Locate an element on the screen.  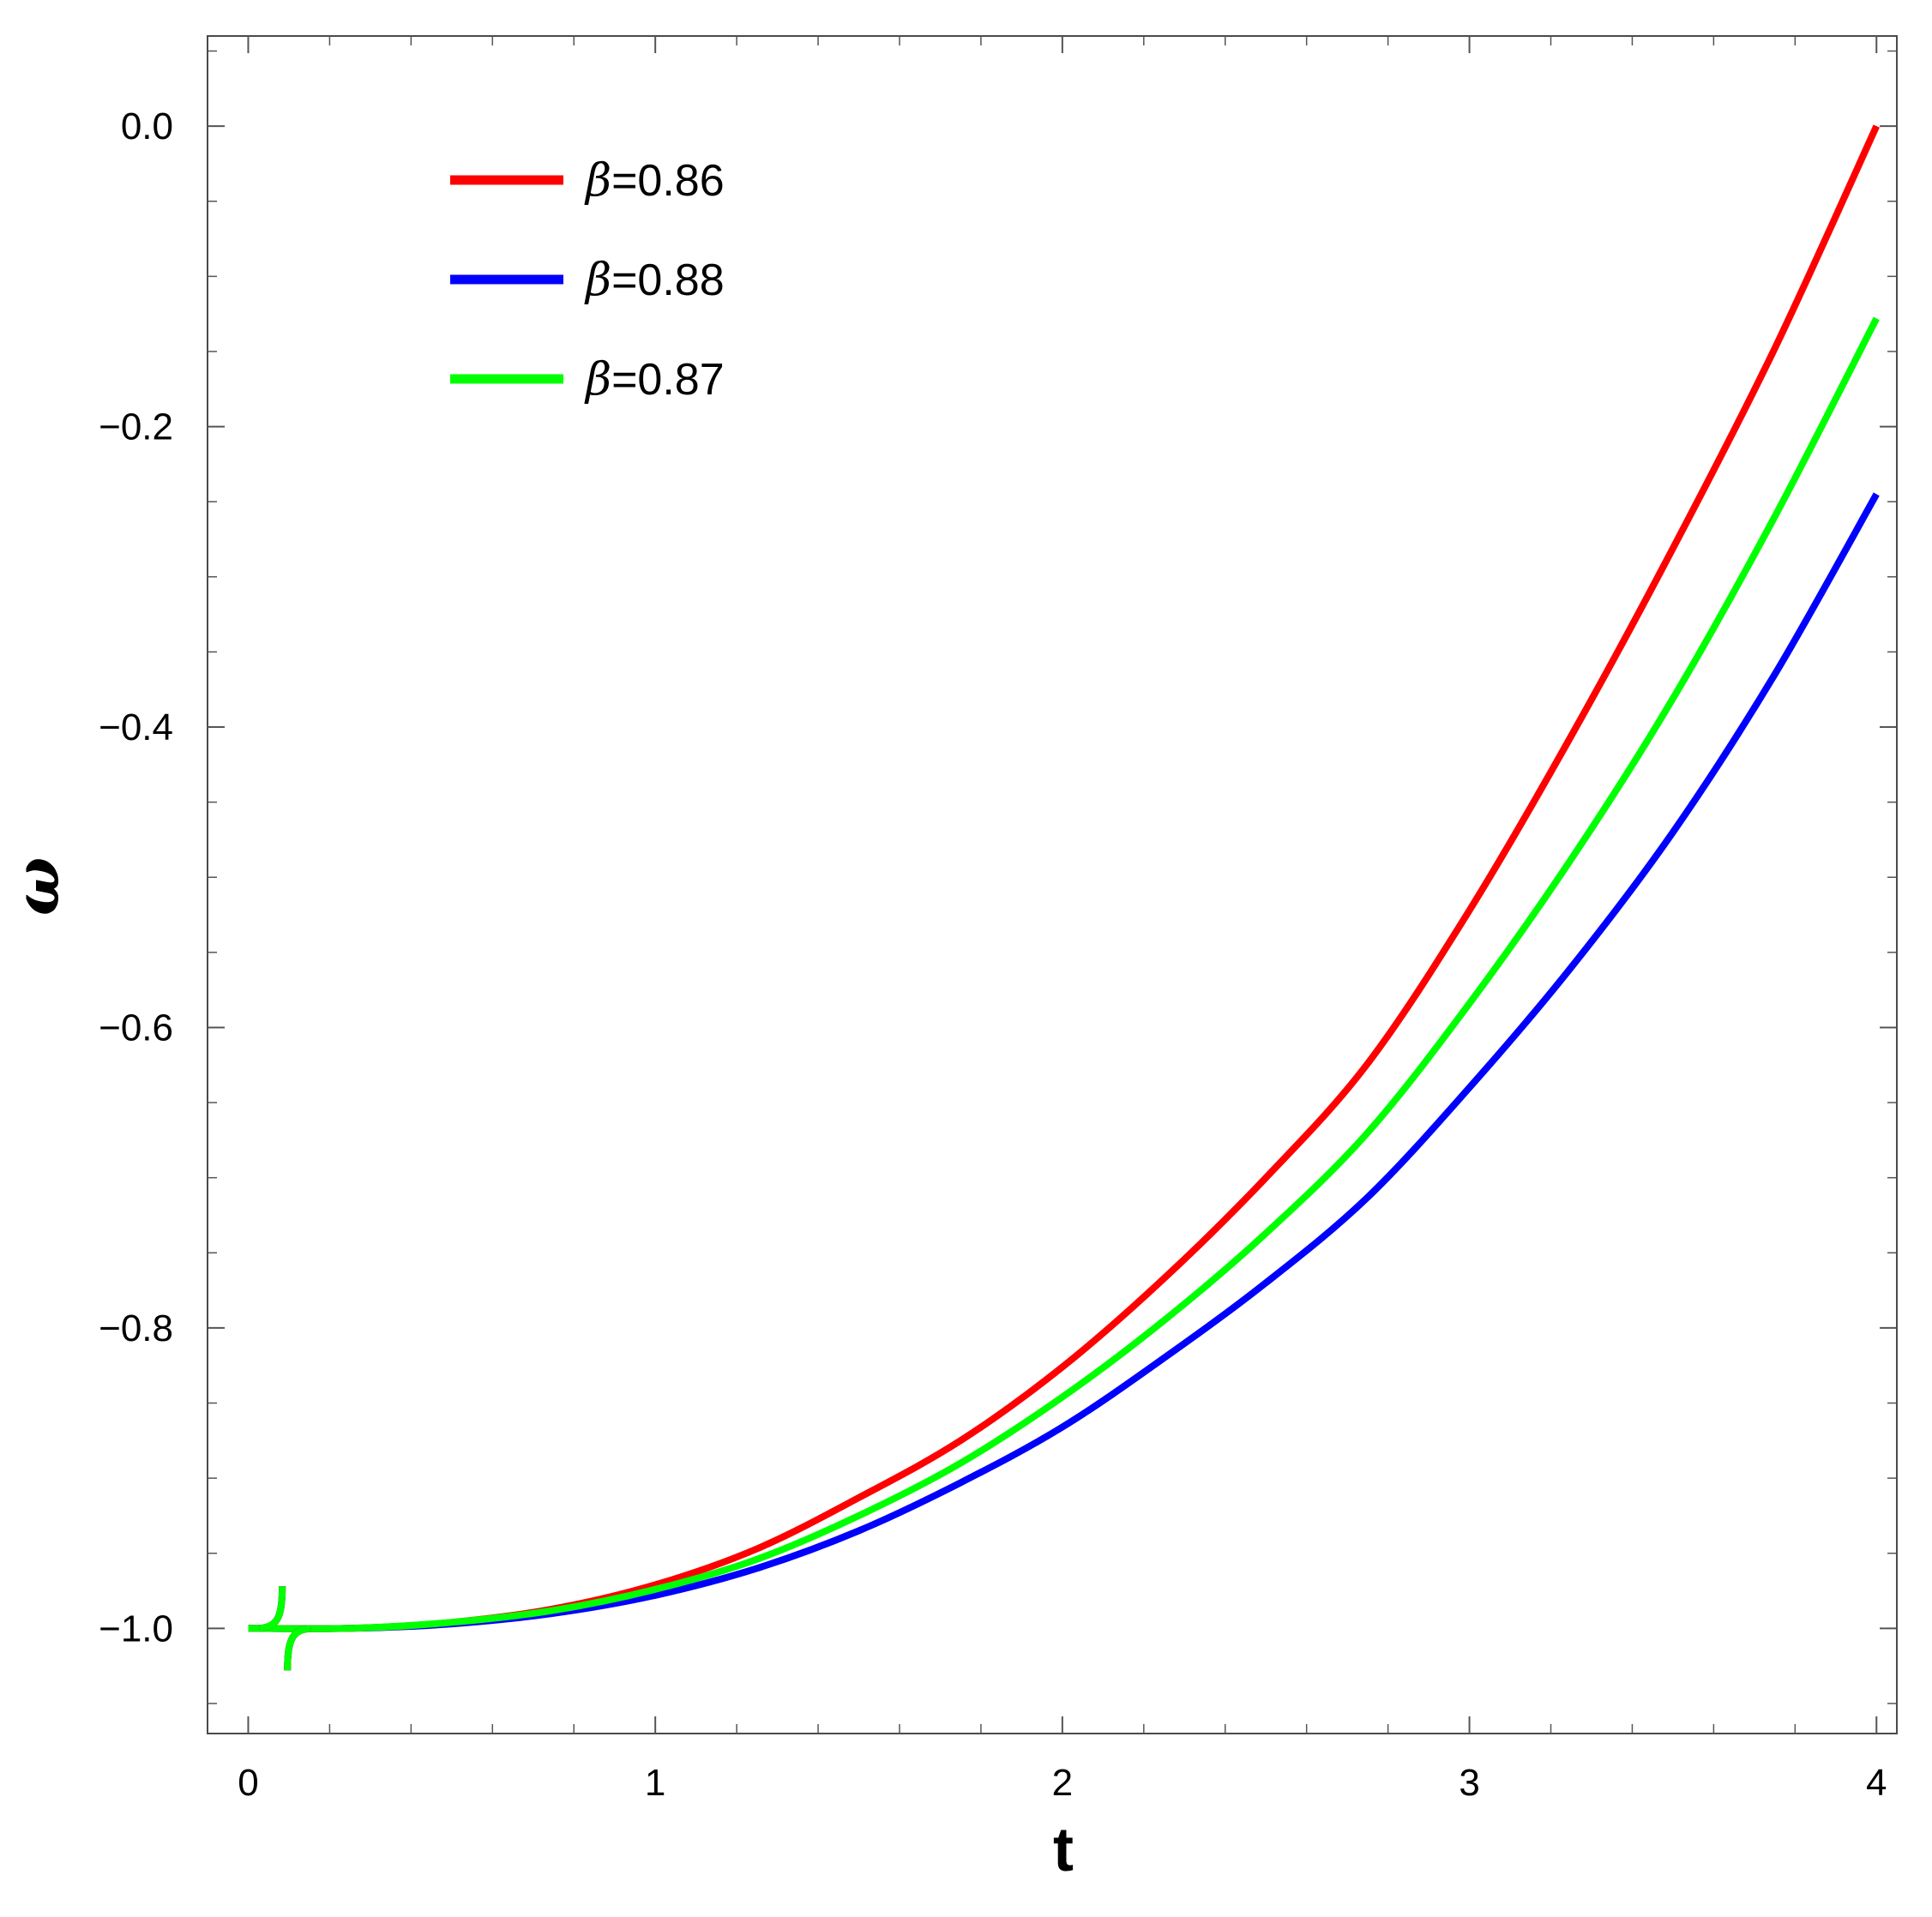
legend: β=0.86β=0.88β=0.87 is located at coordinates (587, 280).